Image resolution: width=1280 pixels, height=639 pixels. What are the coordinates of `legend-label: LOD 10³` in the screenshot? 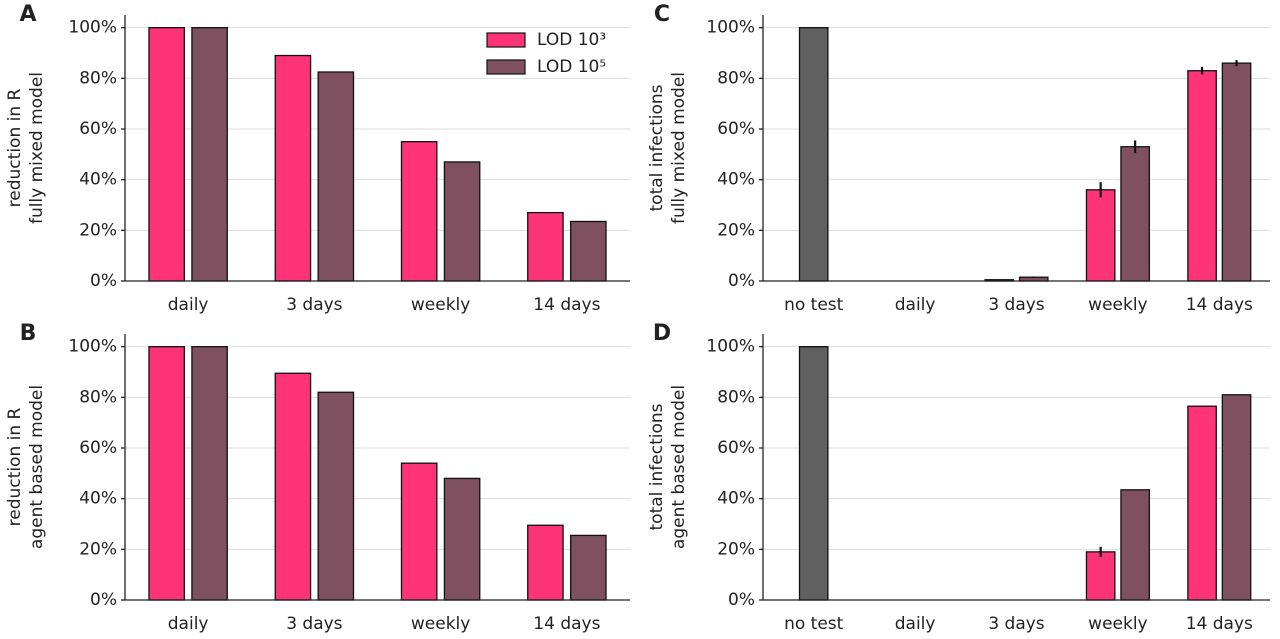 It's located at (571, 40).